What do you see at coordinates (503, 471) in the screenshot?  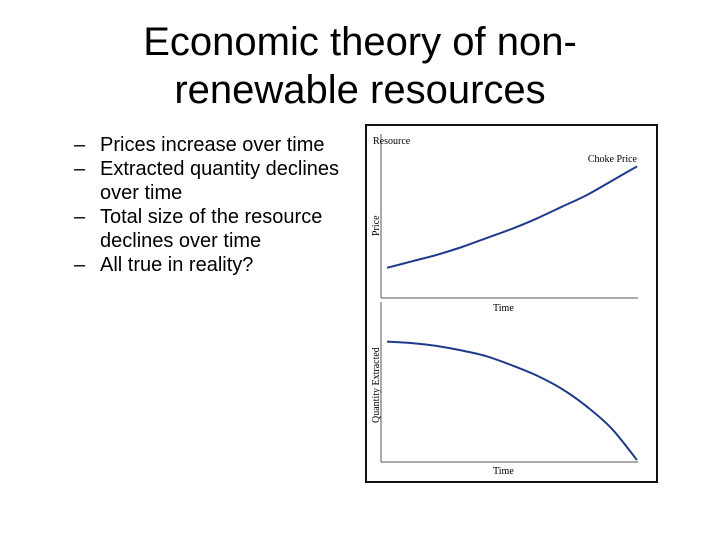 I see `quantity-x-label: Time` at bounding box center [503, 471].